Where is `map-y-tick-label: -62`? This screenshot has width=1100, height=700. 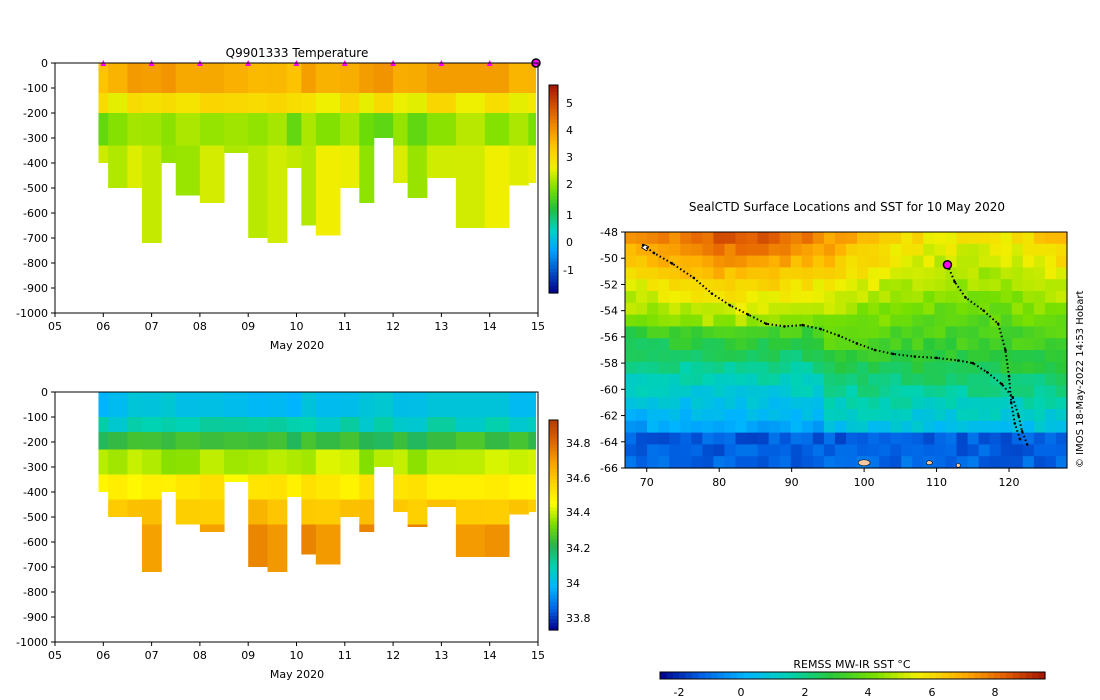
map-y-tick-label: -62 is located at coordinates (609, 416).